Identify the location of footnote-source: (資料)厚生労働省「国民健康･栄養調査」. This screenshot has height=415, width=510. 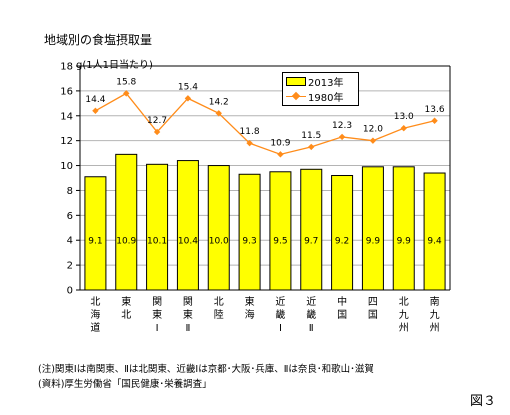
(125, 384).